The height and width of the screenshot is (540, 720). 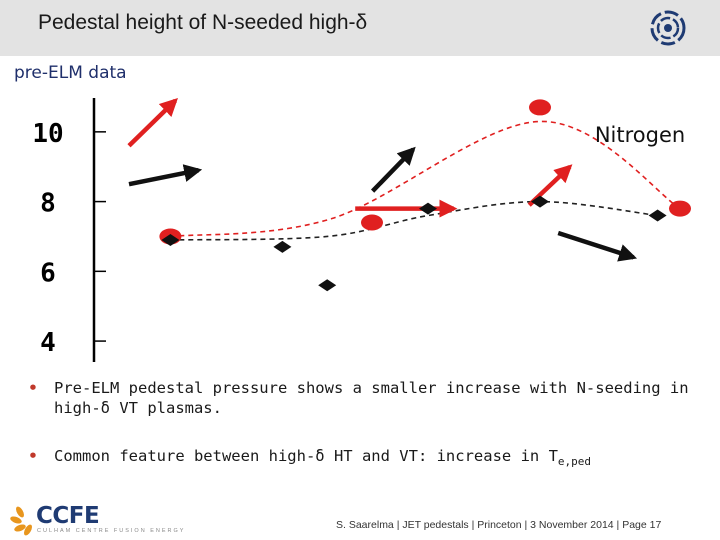 What do you see at coordinates (668, 28) in the screenshot?
I see `jet-logo-icon` at bounding box center [668, 28].